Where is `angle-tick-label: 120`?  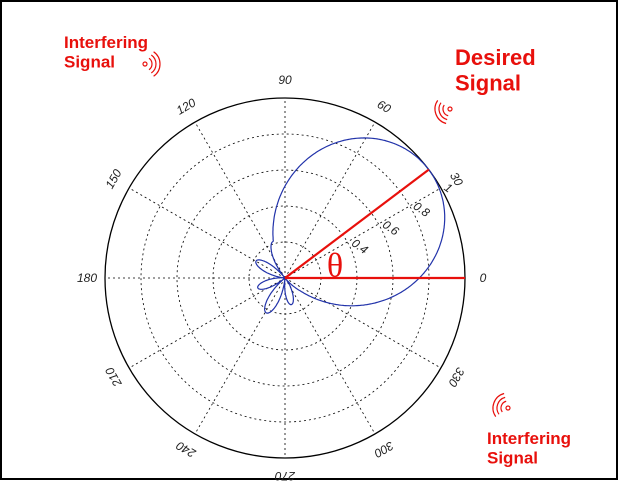
angle-tick-label: 120 is located at coordinates (186, 106).